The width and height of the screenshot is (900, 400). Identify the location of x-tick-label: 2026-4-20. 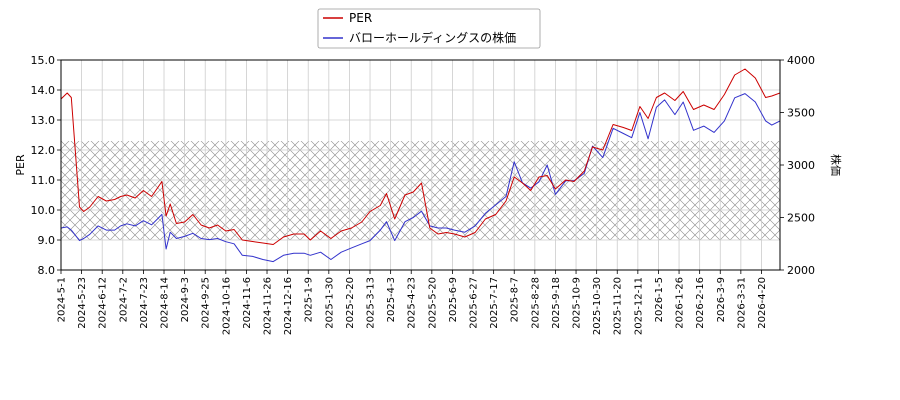
(762, 303).